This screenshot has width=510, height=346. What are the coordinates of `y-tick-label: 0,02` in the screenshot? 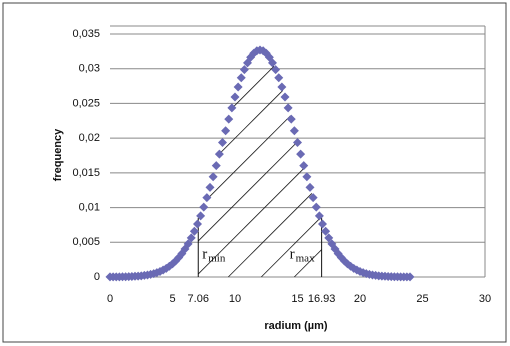 It's located at (89, 138).